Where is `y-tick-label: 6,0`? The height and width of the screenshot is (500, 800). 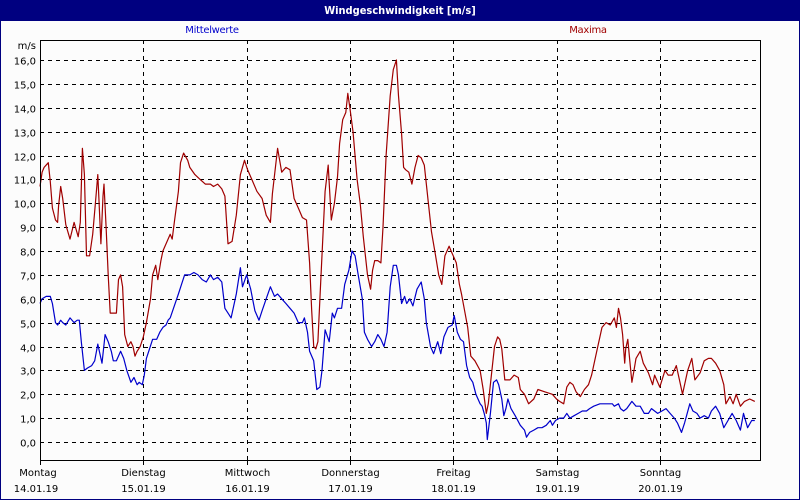 y-tick-label: 6,0 is located at coordinates (28, 301).